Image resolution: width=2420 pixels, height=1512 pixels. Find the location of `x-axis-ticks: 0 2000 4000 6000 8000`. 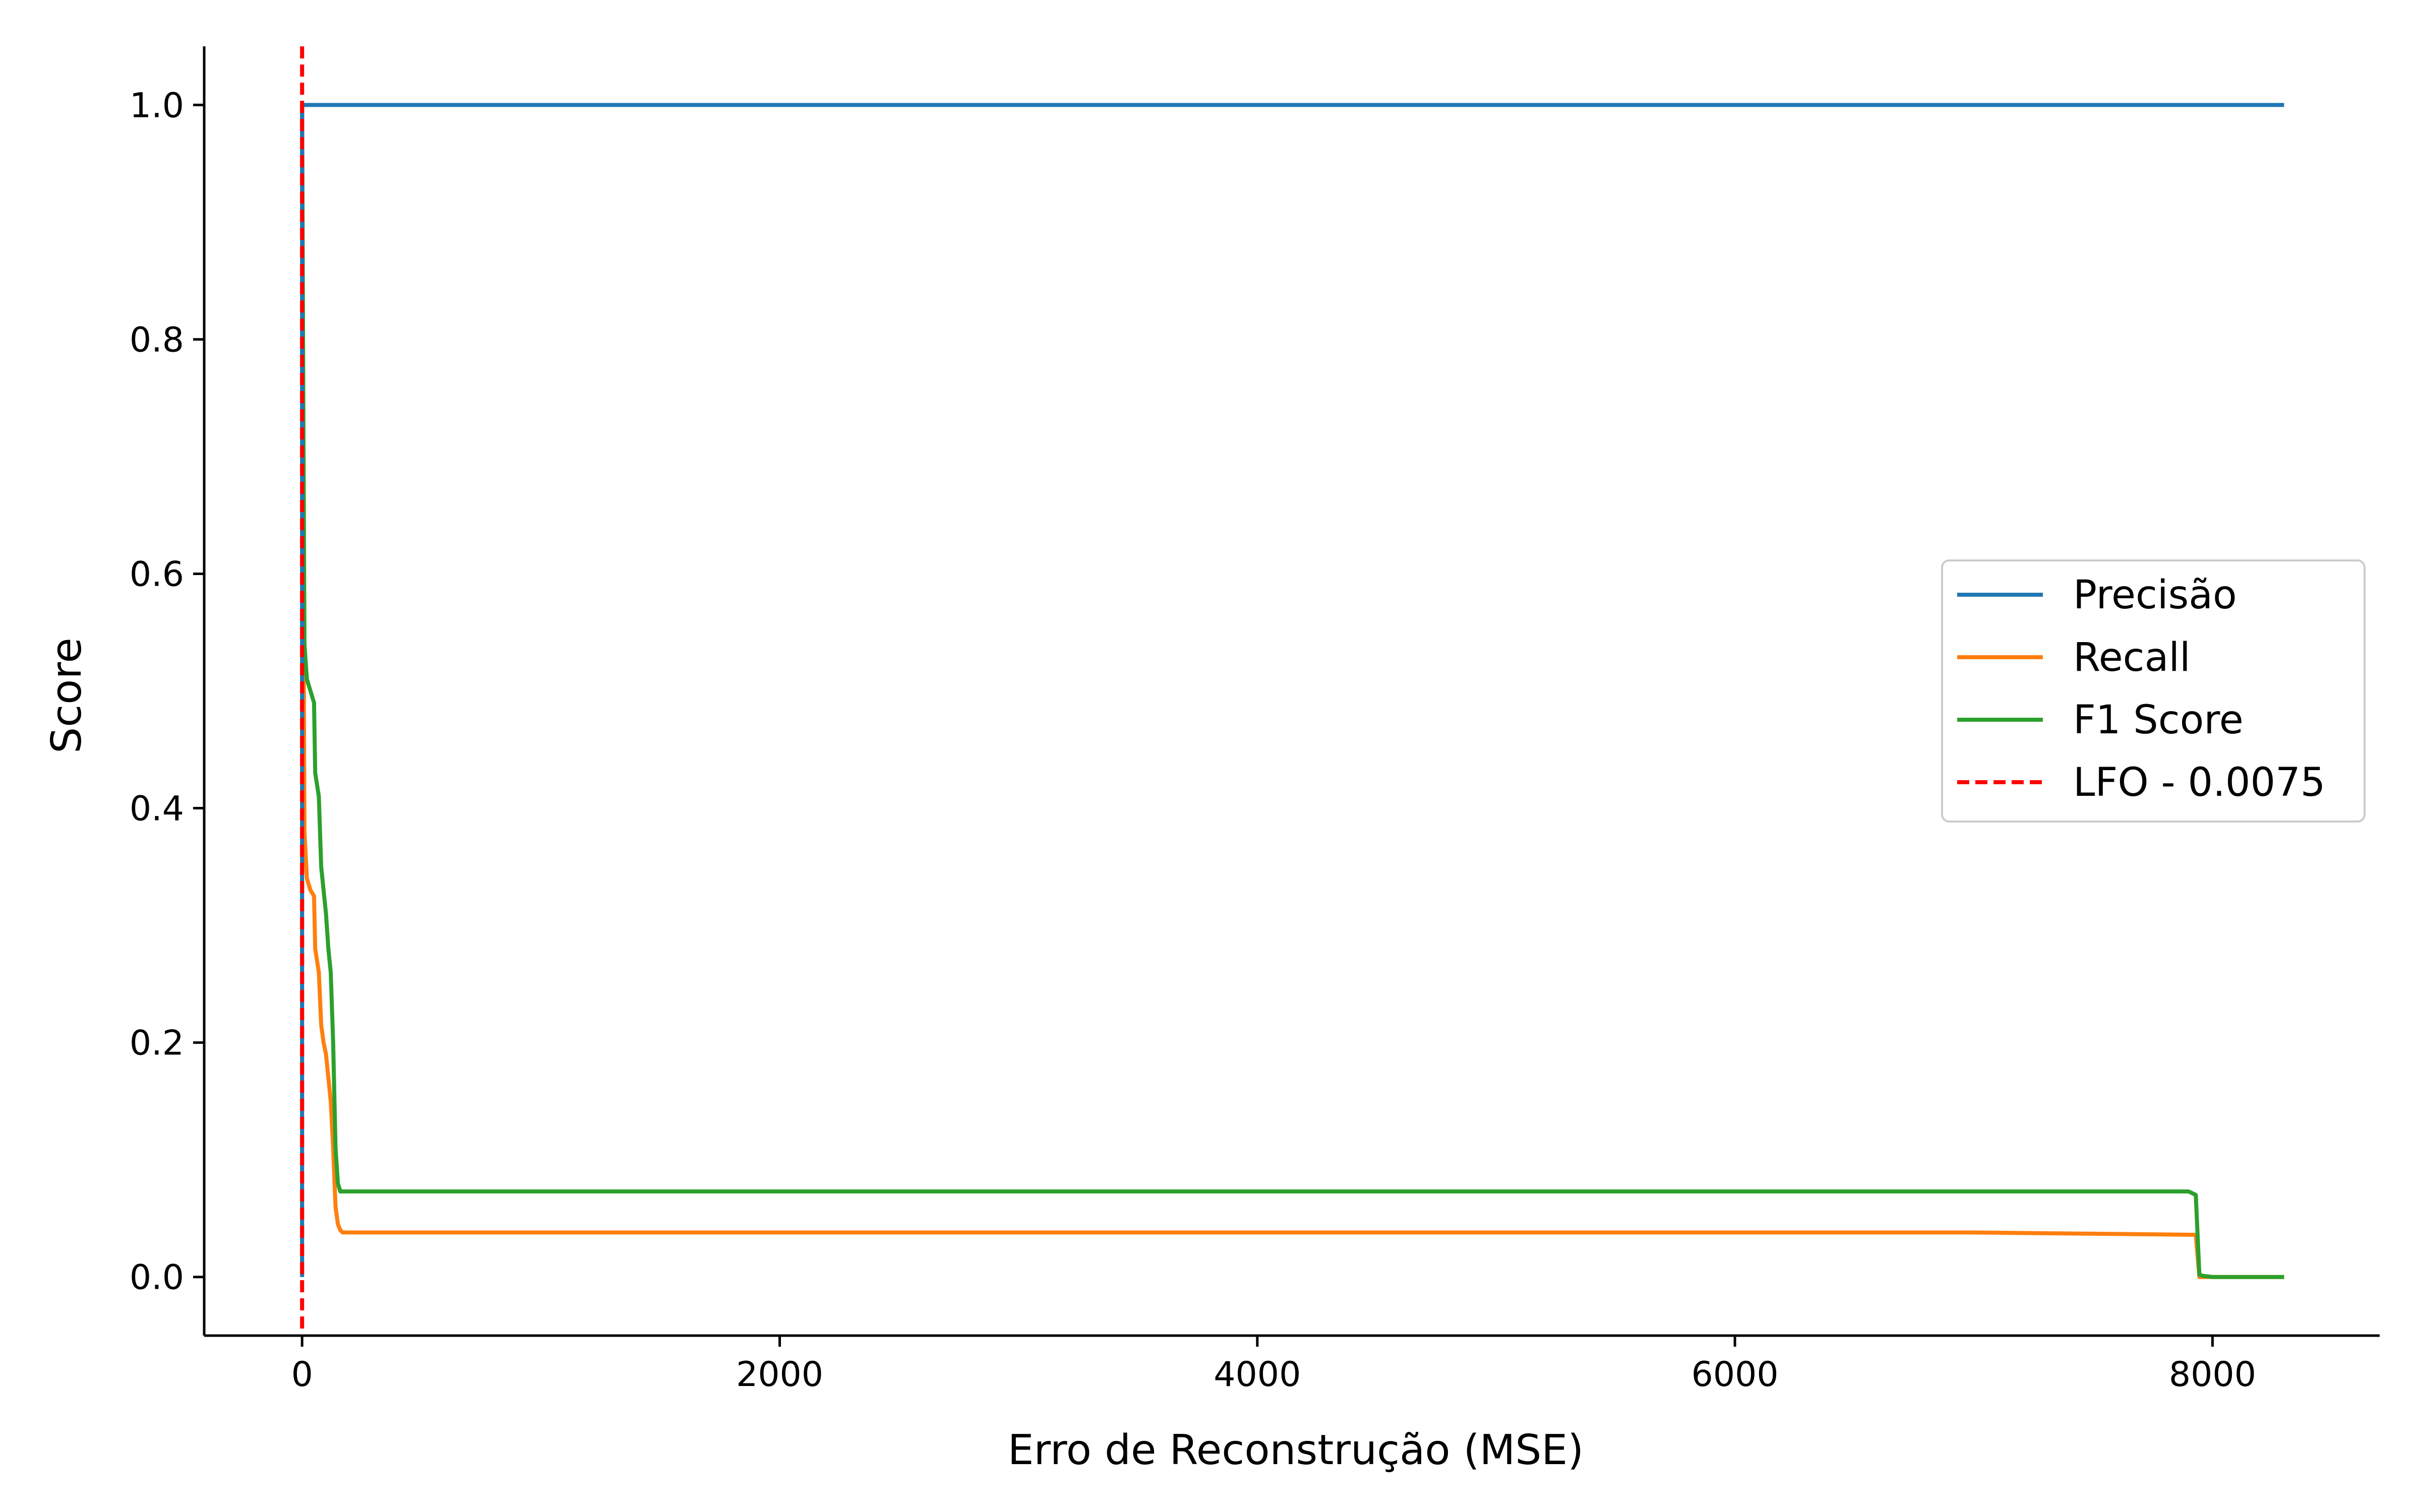

x-axis-ticks: 0 2000 4000 6000 8000 is located at coordinates (1273, 1366).